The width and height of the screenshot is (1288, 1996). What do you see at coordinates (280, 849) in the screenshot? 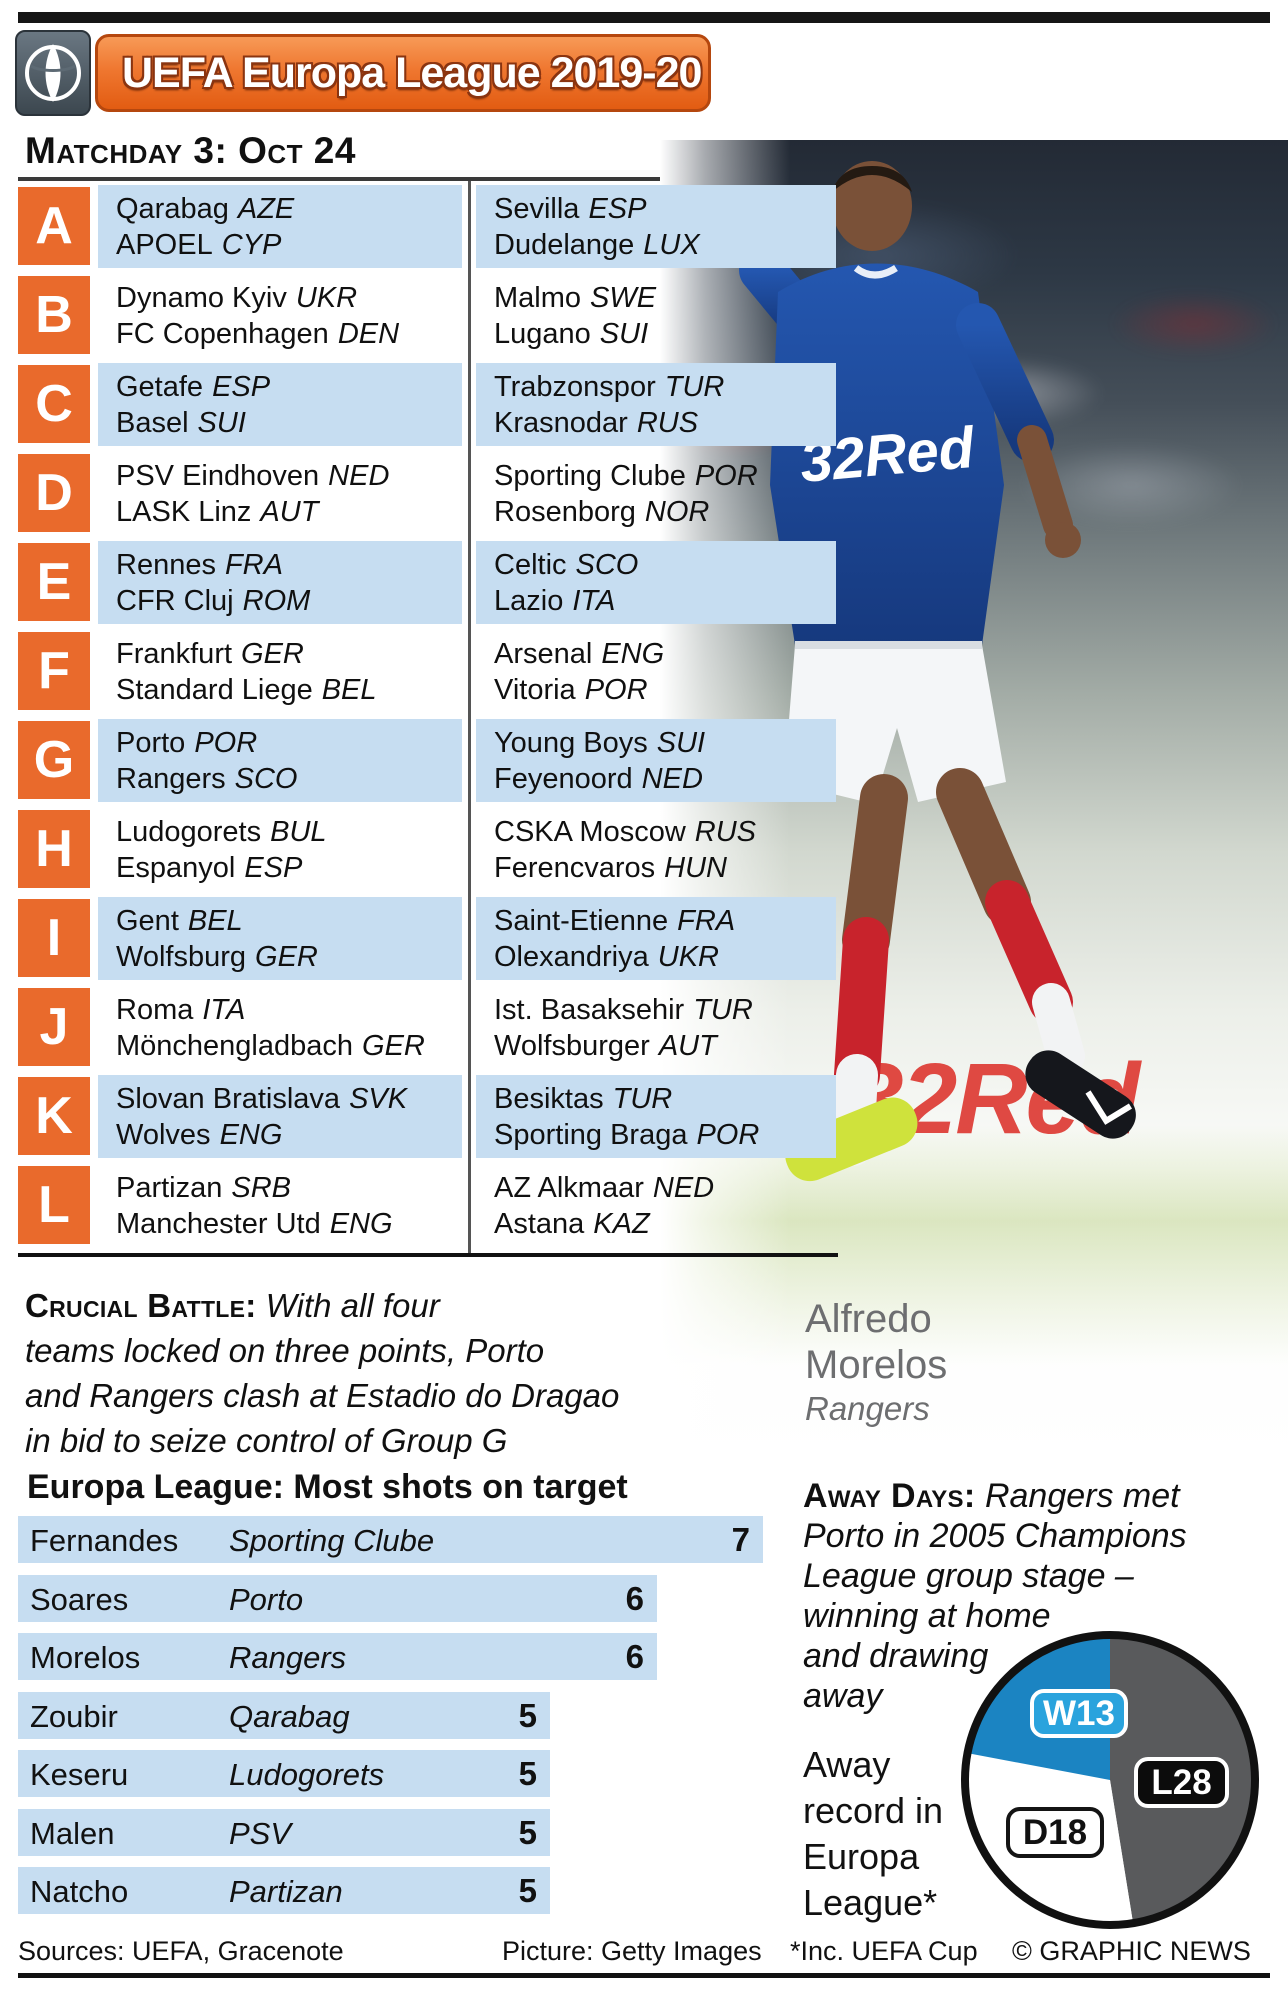
I see `fixture-left: Ludogorets BUL Espanyol ESP` at bounding box center [280, 849].